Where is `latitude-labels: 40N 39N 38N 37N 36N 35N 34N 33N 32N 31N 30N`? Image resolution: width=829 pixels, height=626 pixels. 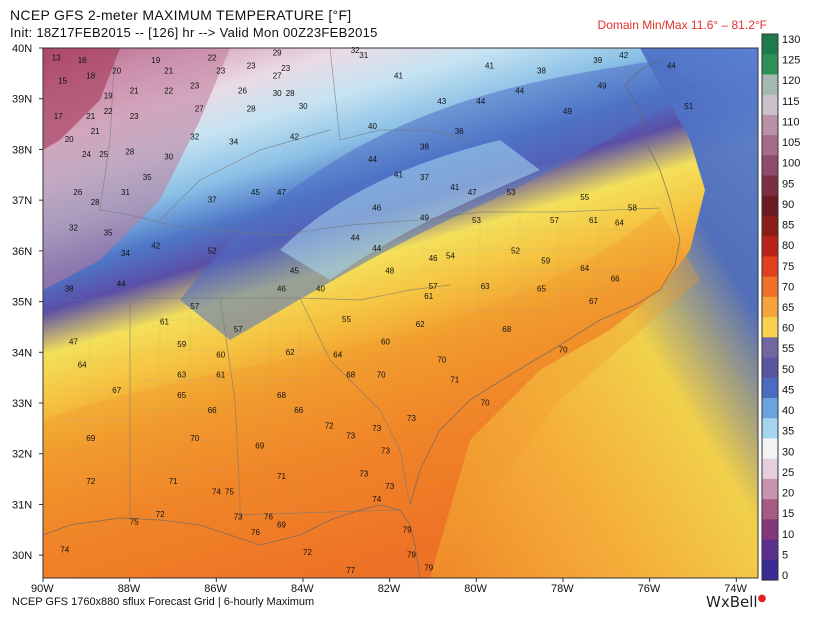
latitude-labels: 40N 39N 38N 37N 36N 35N 34N 33N 32N 31N 30N is located at coordinates (27, 302).